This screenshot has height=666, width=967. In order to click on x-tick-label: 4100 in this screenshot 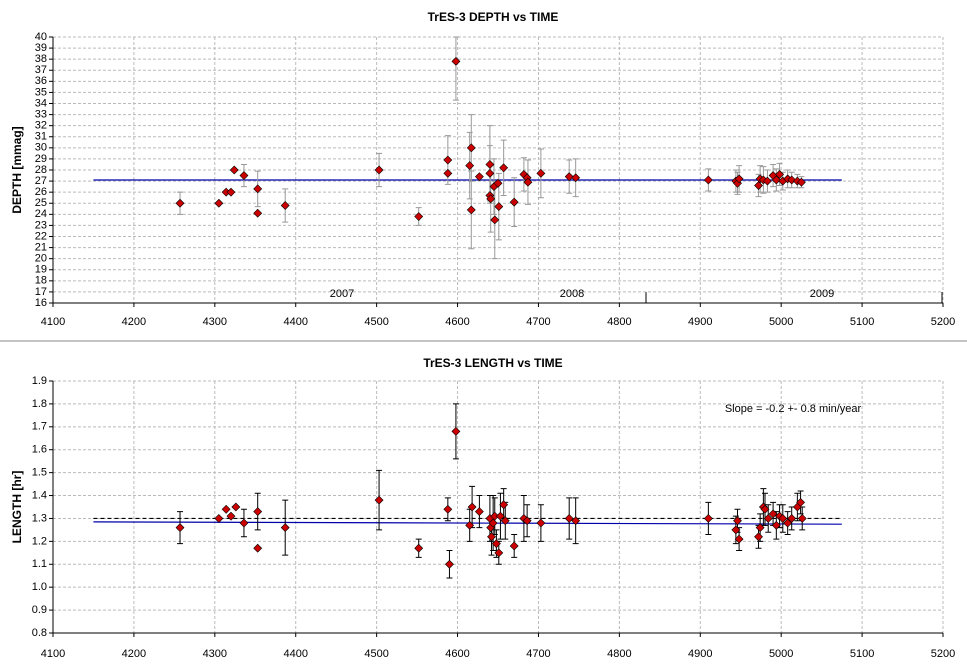, I will do `click(53, 654)`.